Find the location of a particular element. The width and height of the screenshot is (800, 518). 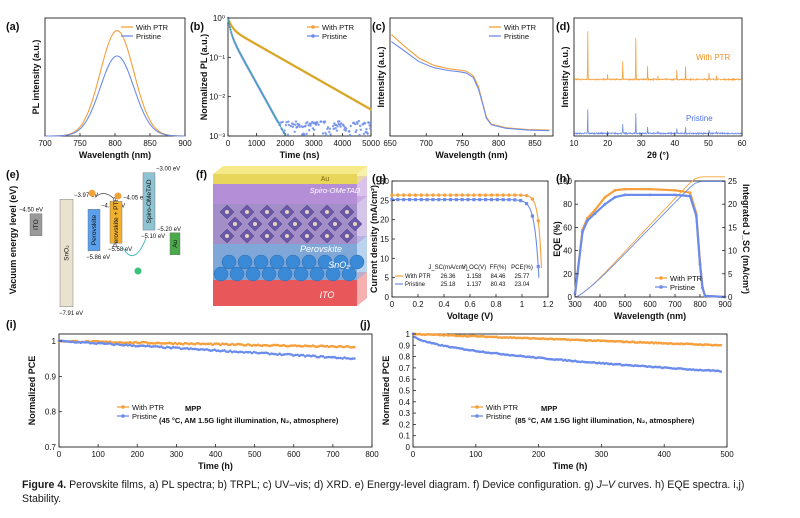

x-tick-label: 0 is located at coordinates (413, 454).